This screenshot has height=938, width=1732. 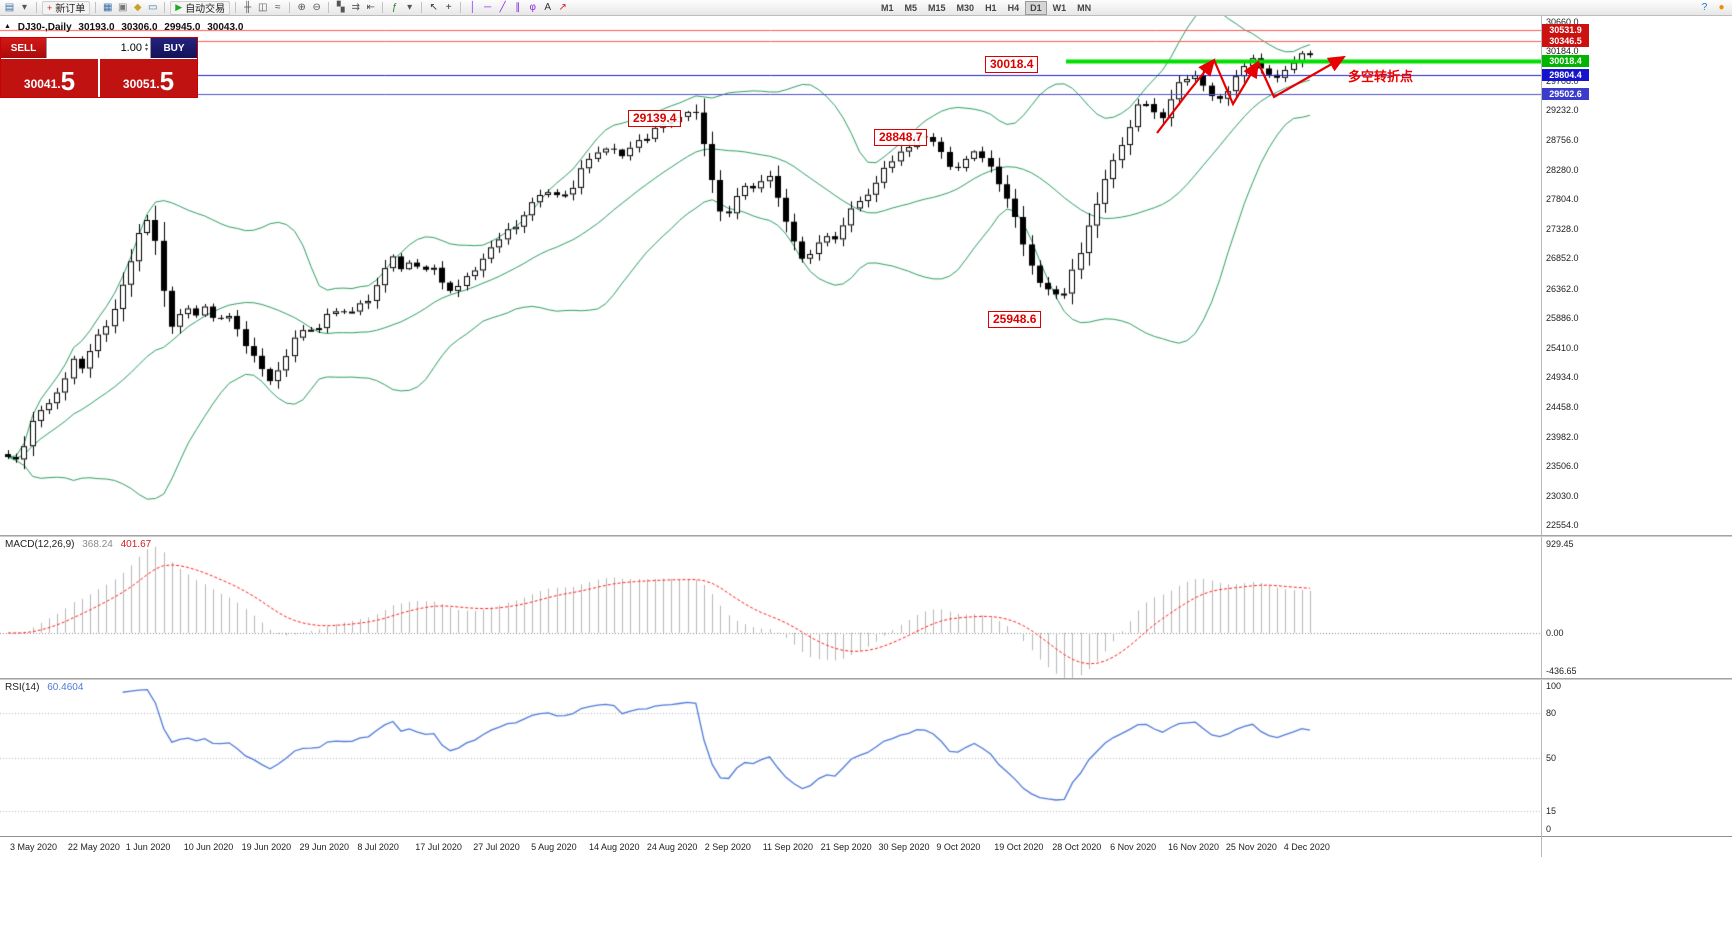 I want to click on navigator-icon: ◆, so click(x=137, y=7).